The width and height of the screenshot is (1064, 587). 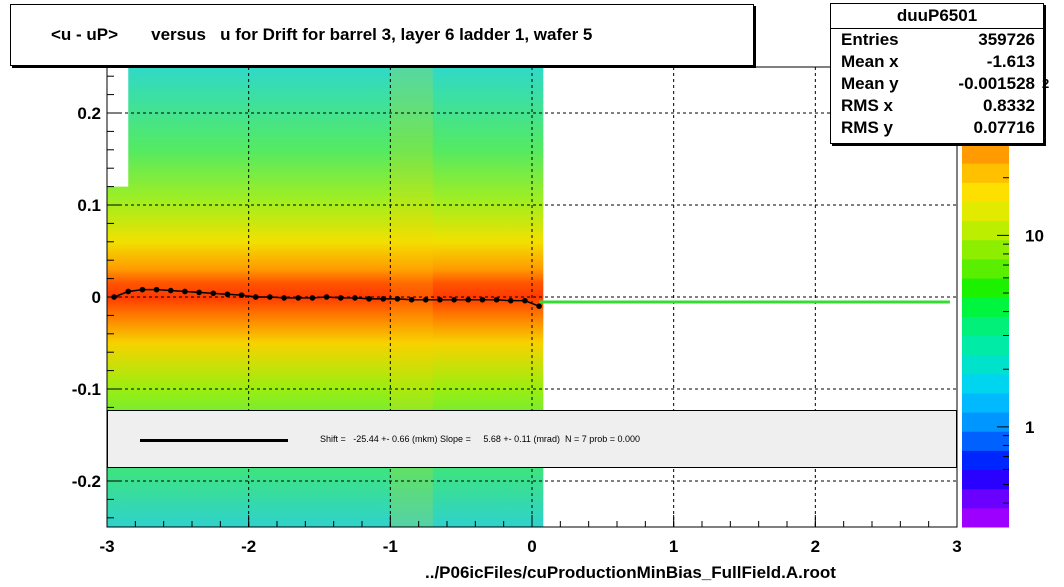 What do you see at coordinates (96, 297) in the screenshot?
I see `y-tick-label: 0` at bounding box center [96, 297].